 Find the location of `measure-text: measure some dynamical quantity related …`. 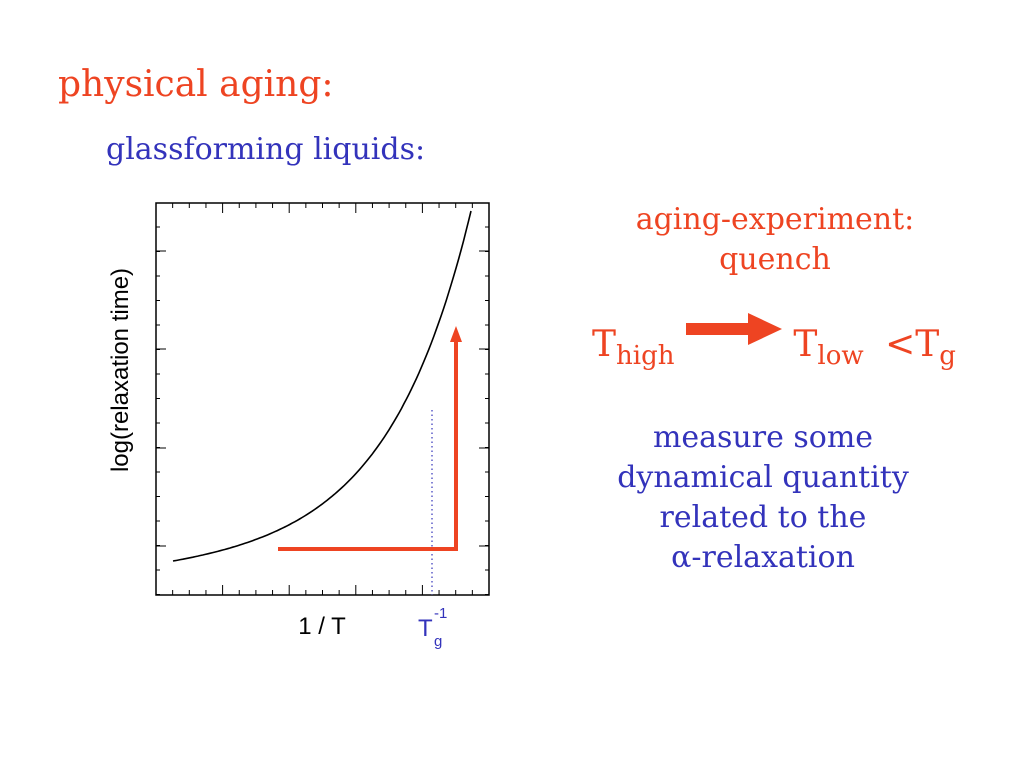

measure-text: measure some dynamical quantity related … is located at coordinates (763, 498).